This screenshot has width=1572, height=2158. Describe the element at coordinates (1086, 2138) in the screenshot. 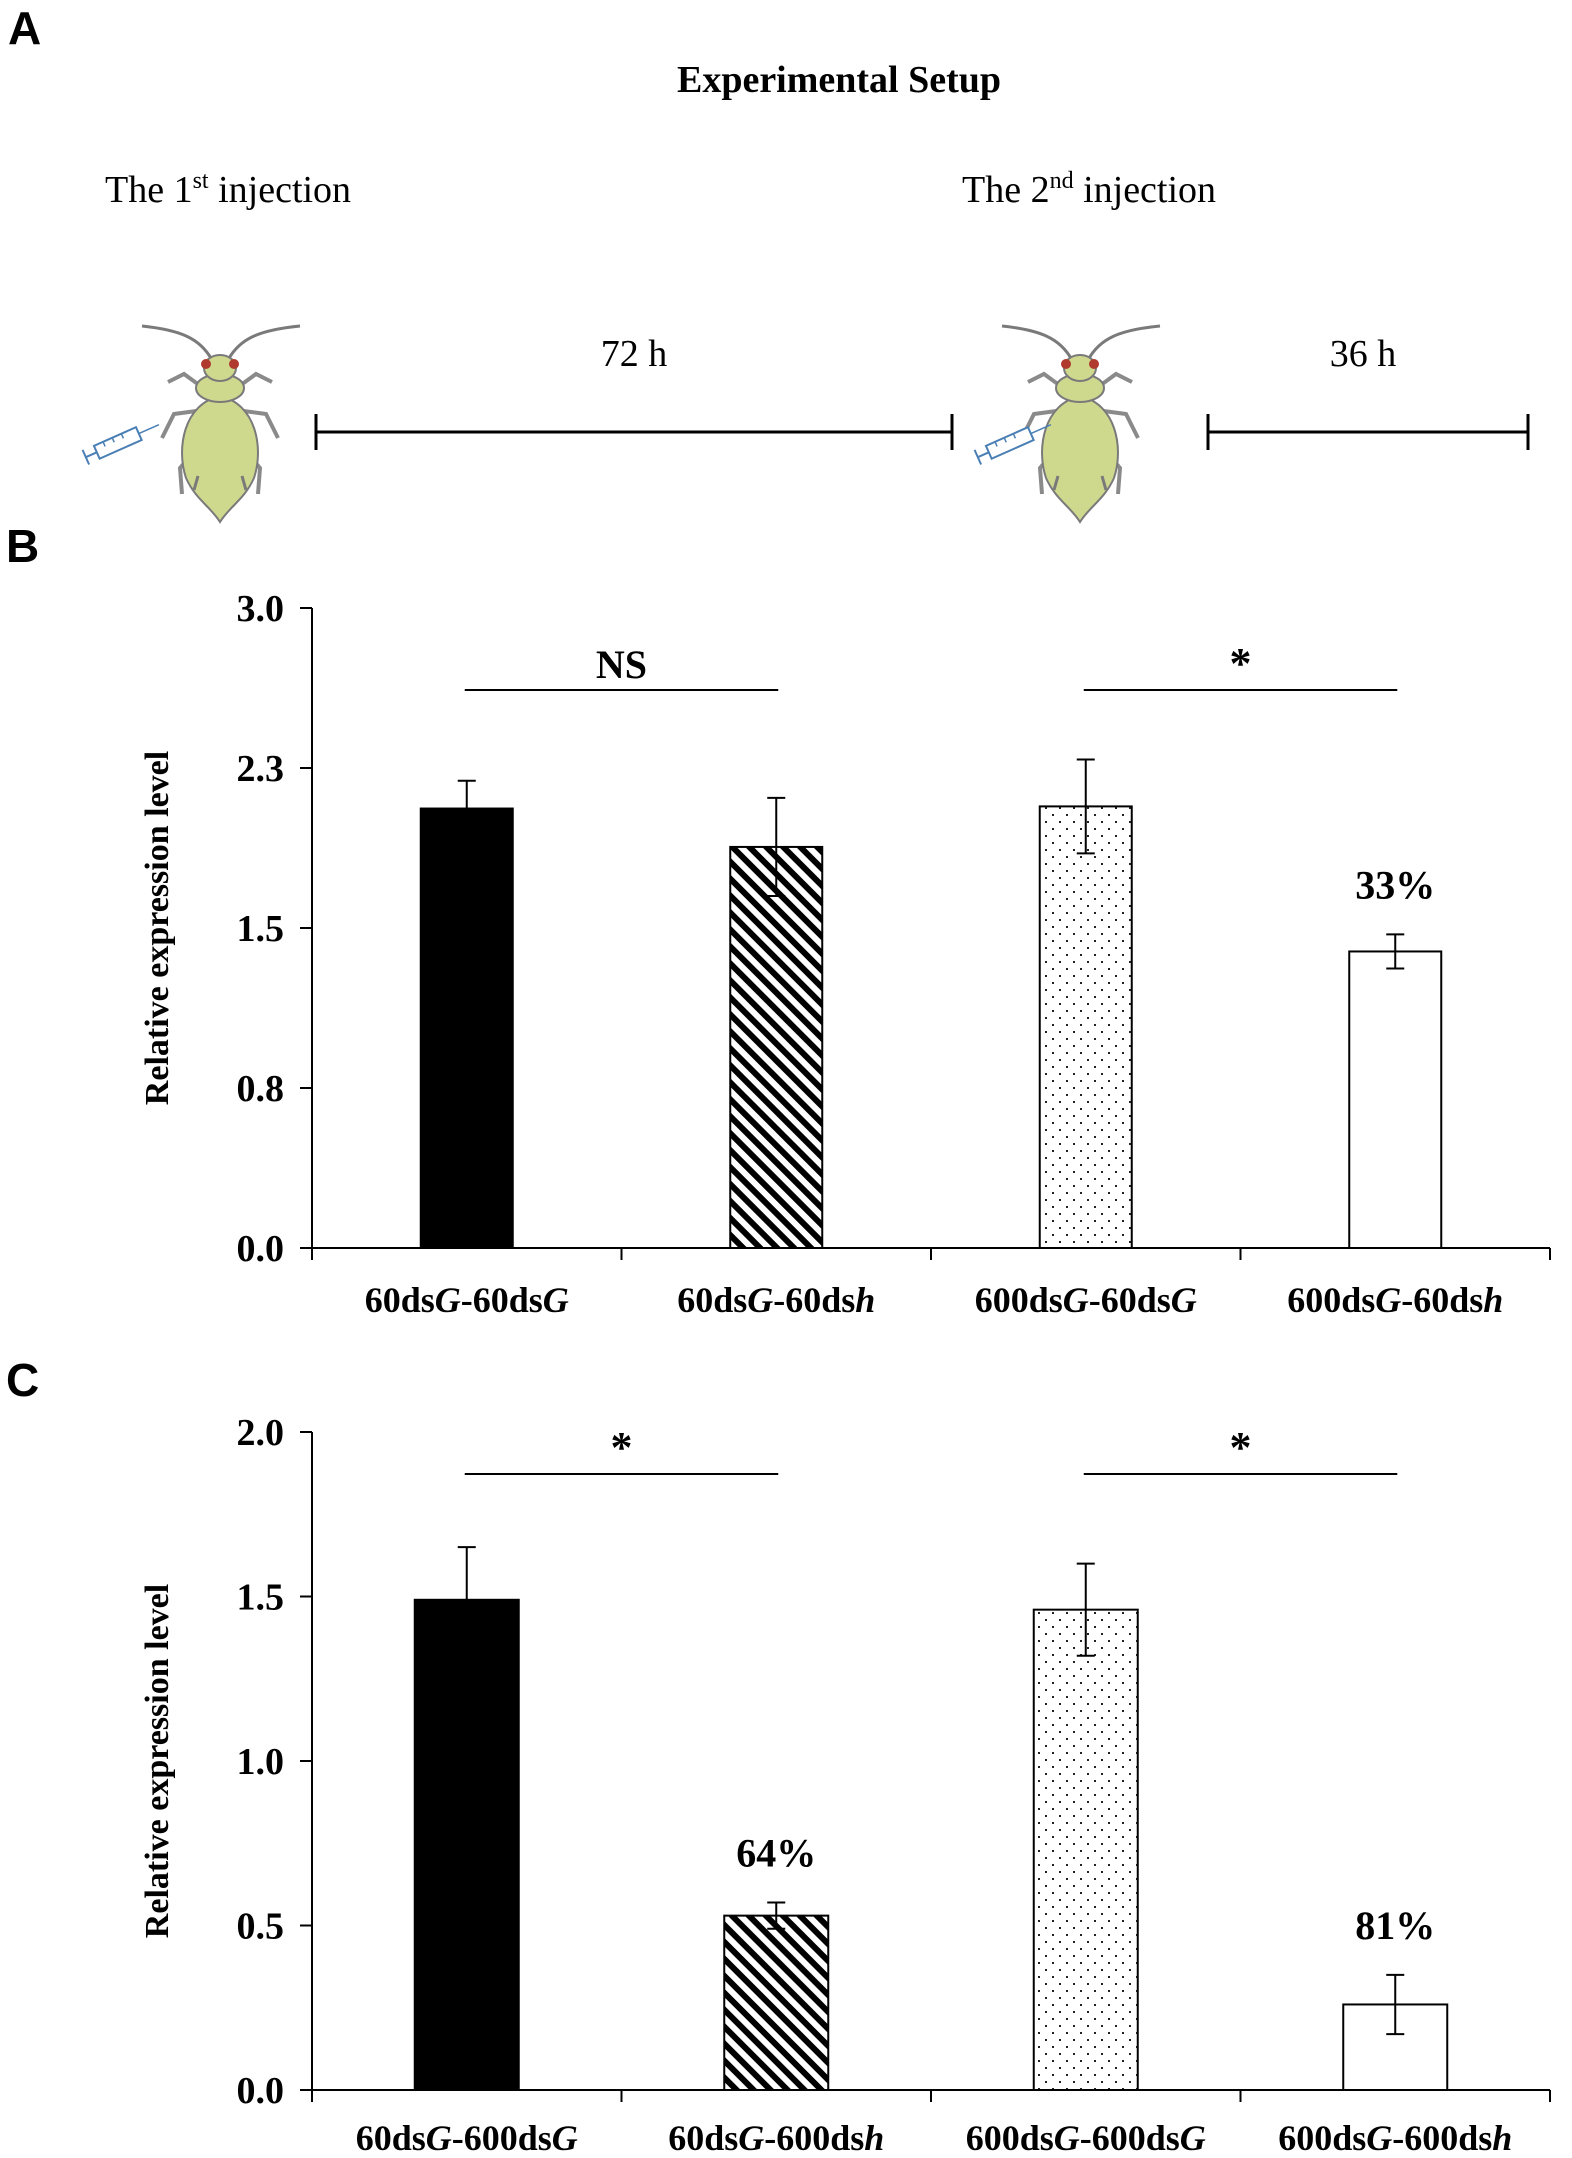

I see `x-category-label: 600dsG-600dsG` at that location.